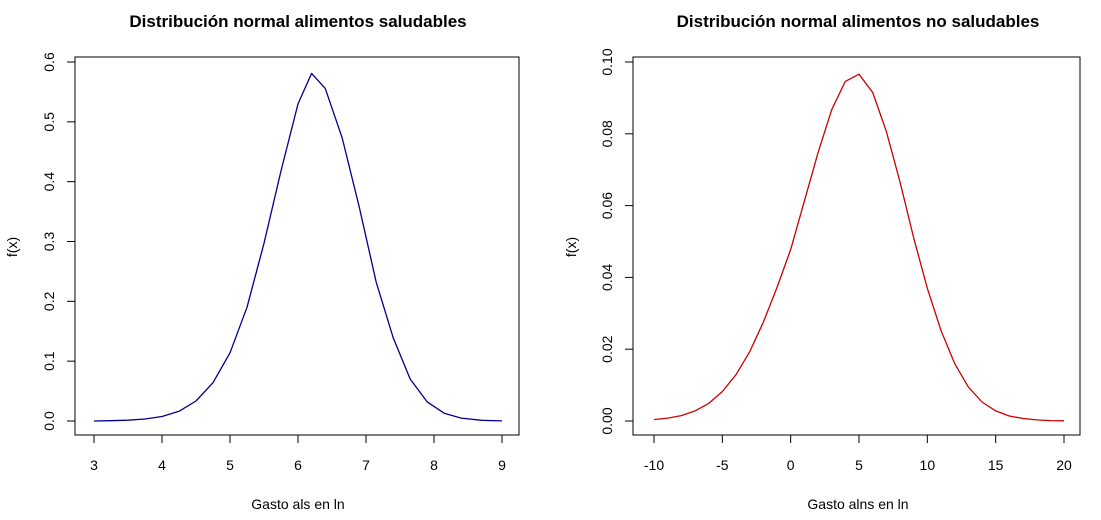  What do you see at coordinates (49, 421) in the screenshot?
I see `y-tick-label: 0.0` at bounding box center [49, 421].